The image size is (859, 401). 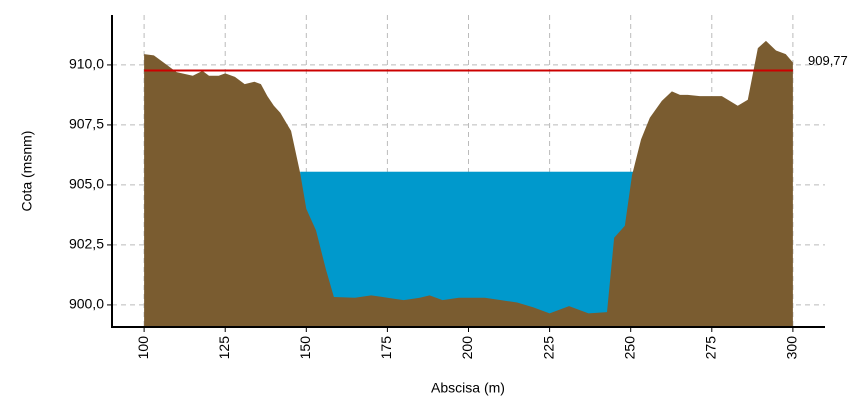 I want to click on y-tick-label: 910,0, so click(x=86, y=64).